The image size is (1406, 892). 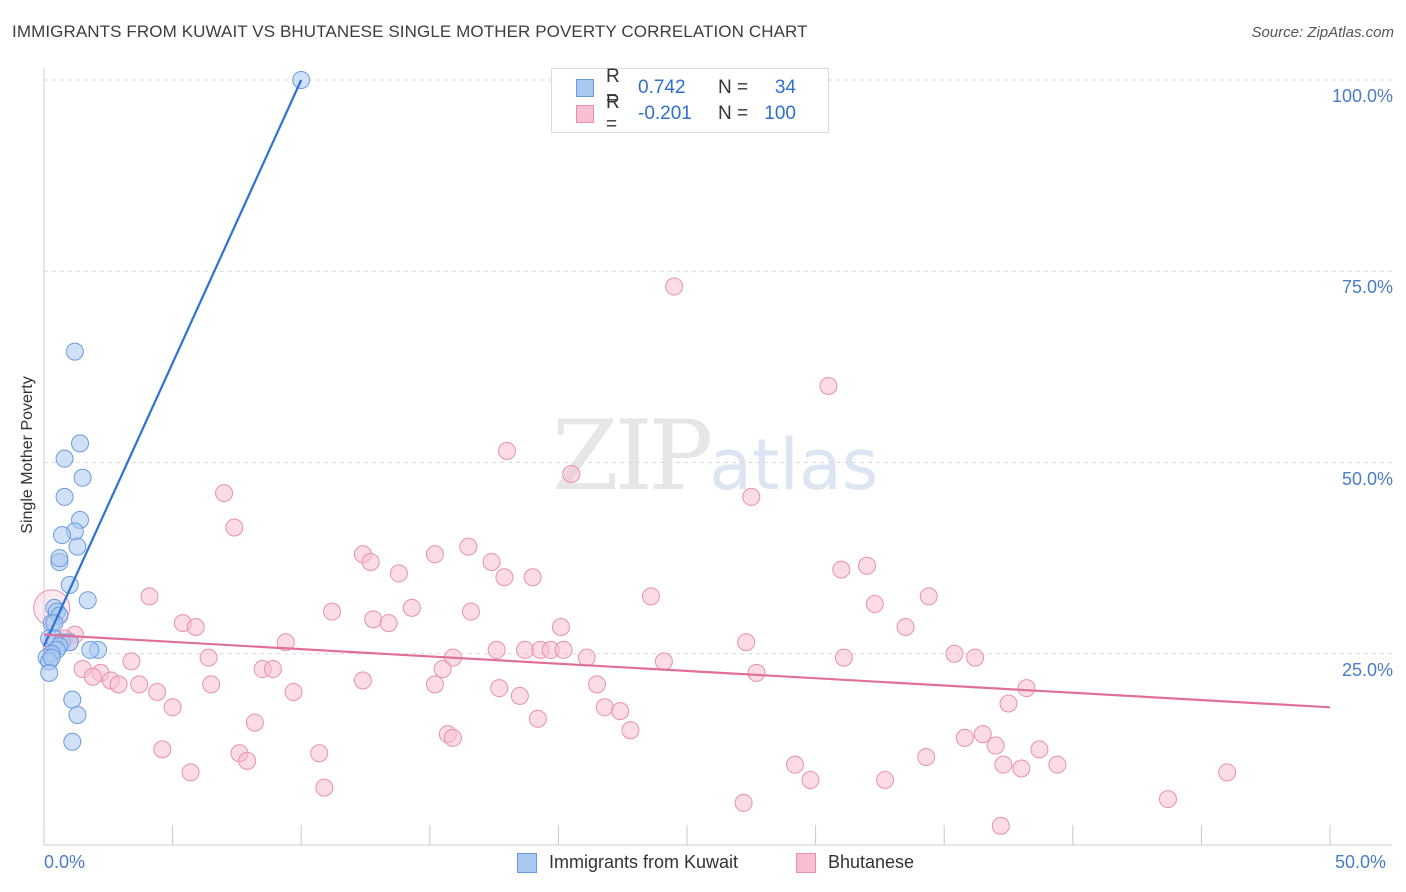 I want to click on bottom-legend-kuwait: Immigrants from Kuwait, so click(x=627, y=862).